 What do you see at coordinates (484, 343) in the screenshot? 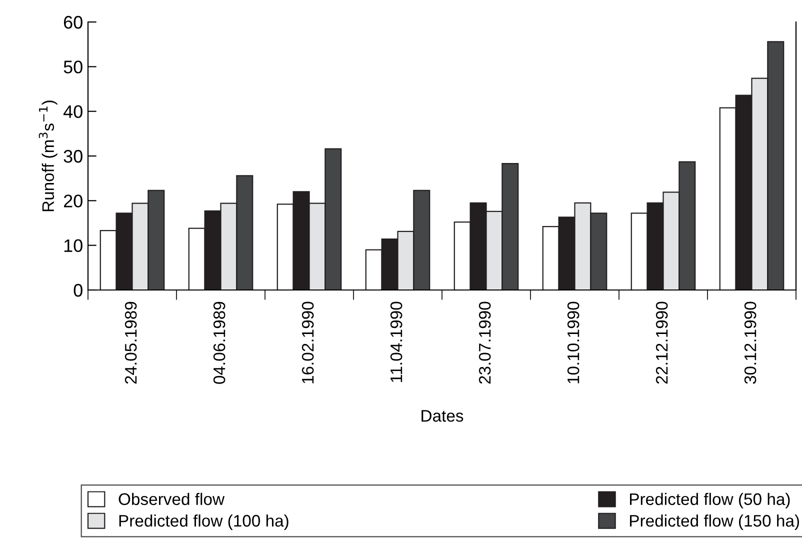
I see `x-tick-label: 23.07.1990` at bounding box center [484, 343].